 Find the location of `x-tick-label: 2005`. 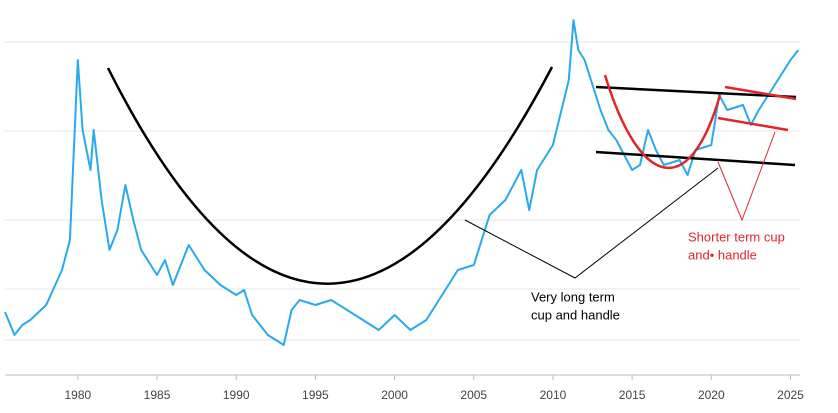

x-tick-label: 2005 is located at coordinates (473, 395).